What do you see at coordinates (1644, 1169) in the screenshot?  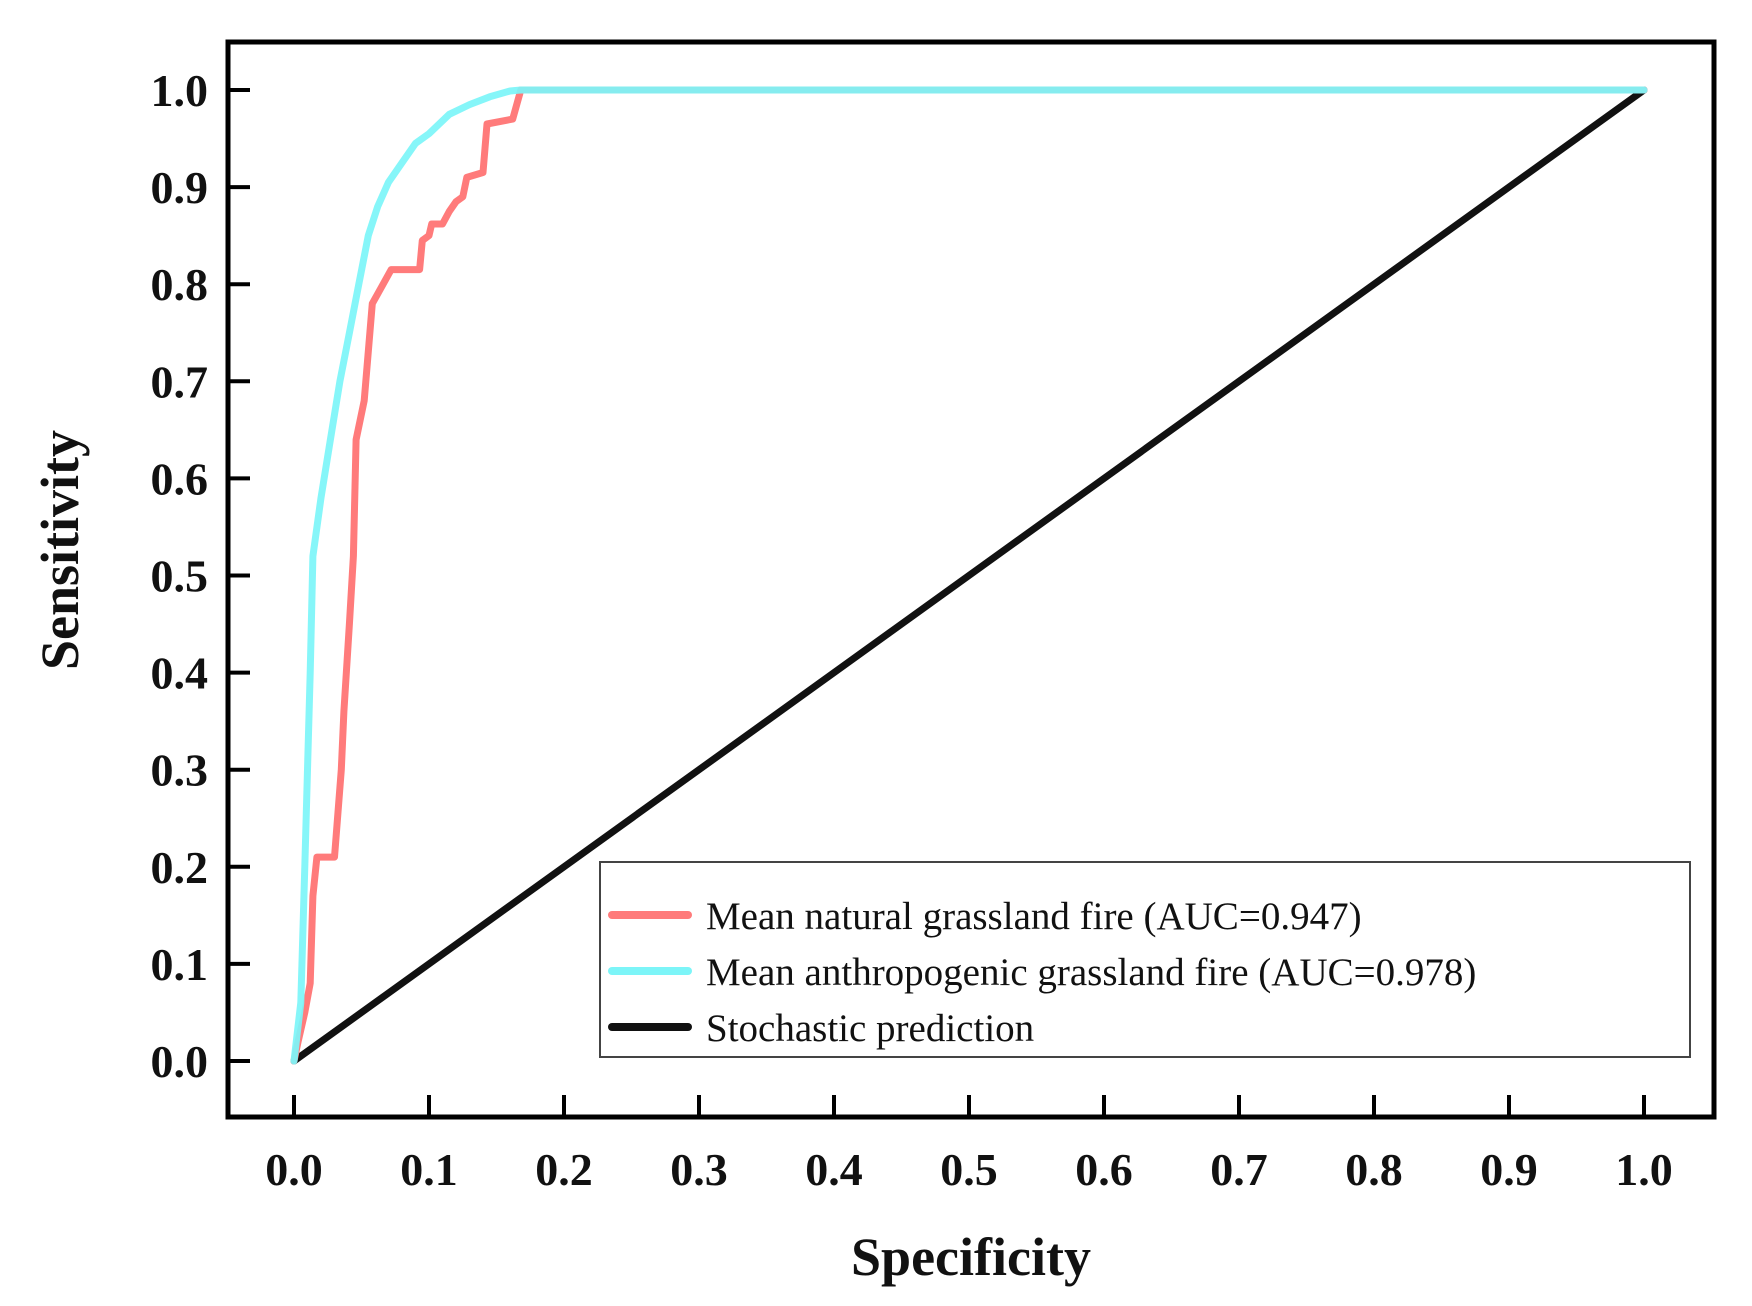 I see `x-tick-label: 1.0` at bounding box center [1644, 1169].